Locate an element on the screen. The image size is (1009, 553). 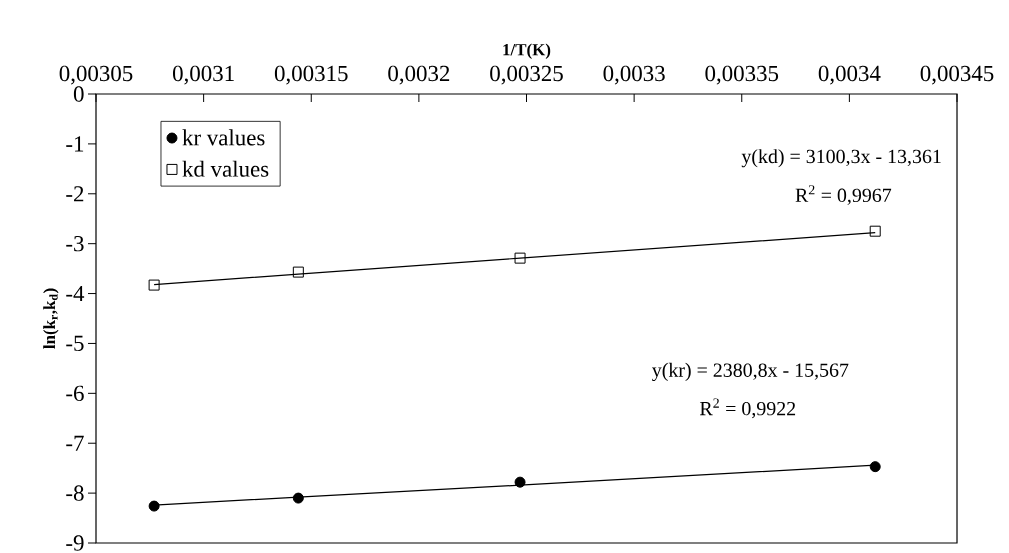
y-tick-label: -8 is located at coordinates (75, 493).